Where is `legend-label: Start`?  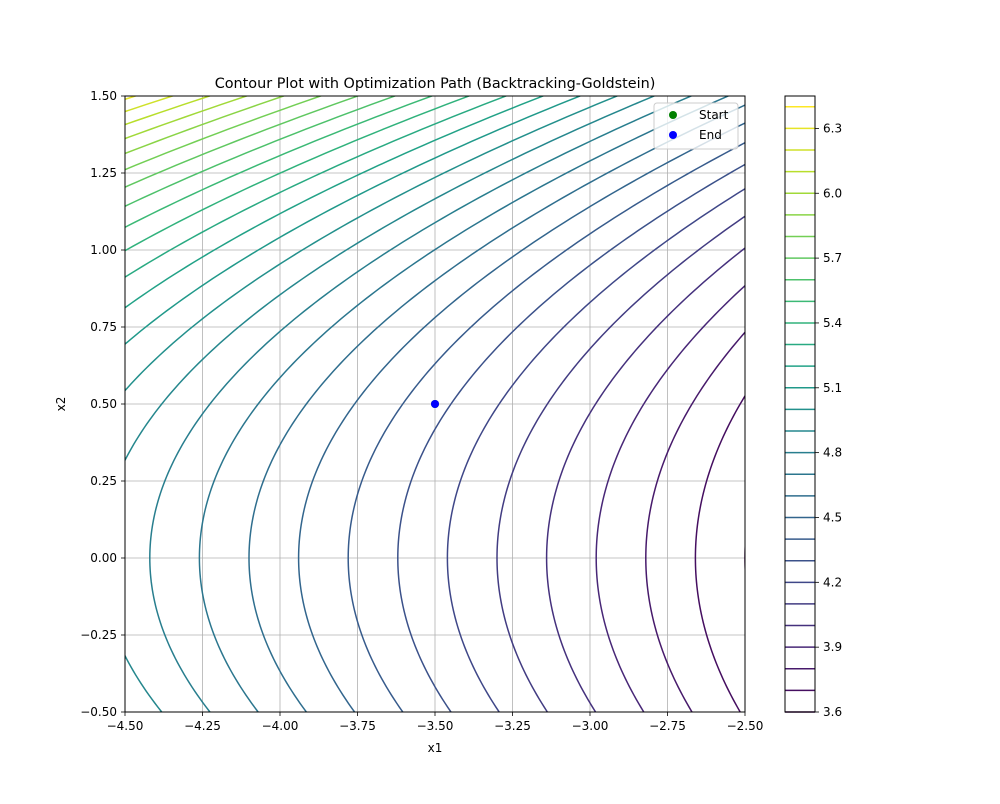 legend-label: Start is located at coordinates (714, 115).